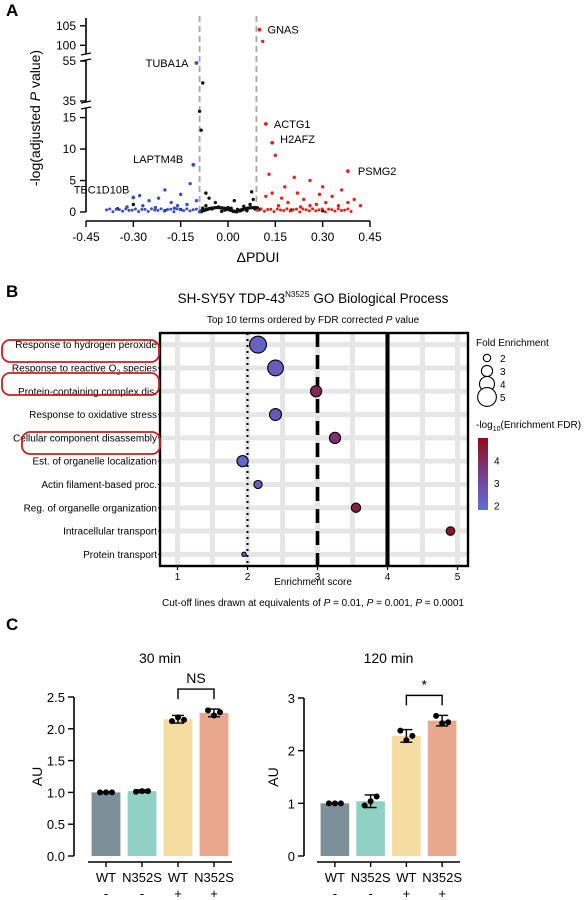 The width and height of the screenshot is (586, 900). Describe the element at coordinates (314, 457) in the screenshot. I see `go-grid: 1 2 3 4 5` at that location.